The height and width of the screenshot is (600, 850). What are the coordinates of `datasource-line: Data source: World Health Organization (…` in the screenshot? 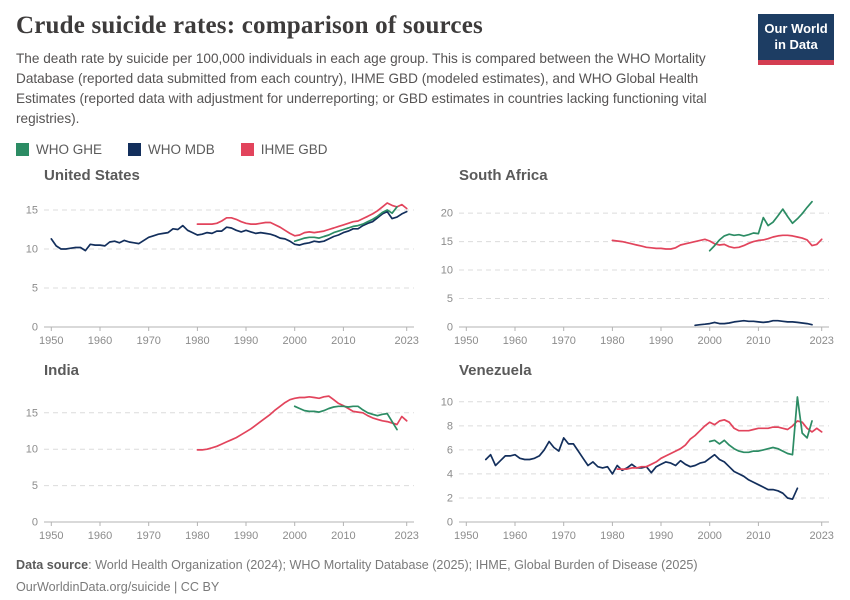 It's located at (426, 565).